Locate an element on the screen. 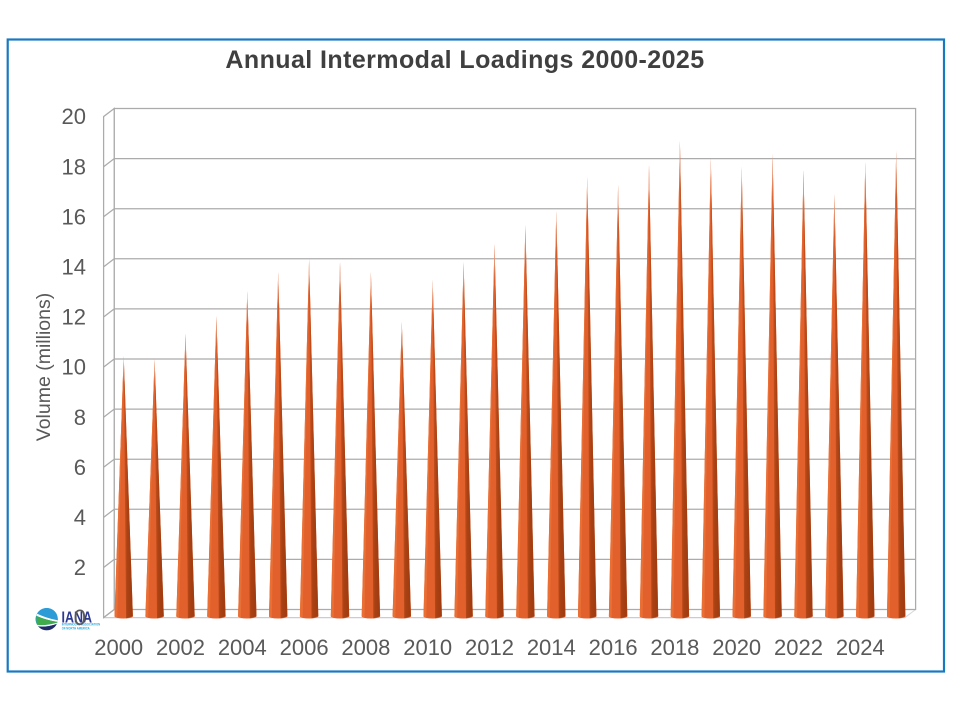  svg-text: 2024 is located at coordinates (860, 647).